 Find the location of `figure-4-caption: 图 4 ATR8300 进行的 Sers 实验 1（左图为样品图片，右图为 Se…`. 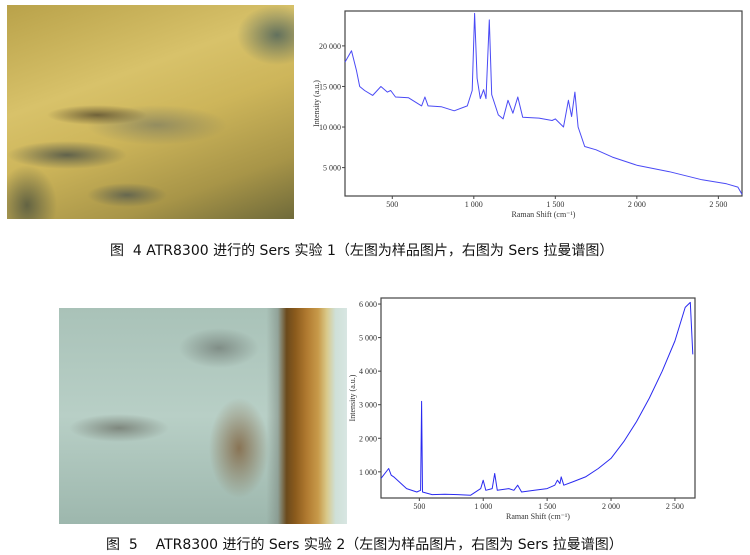

figure-4-caption: 图 4 ATR8300 进行的 Sers 实验 1（左图为样品图片，右图为 Se… is located at coordinates (362, 251).